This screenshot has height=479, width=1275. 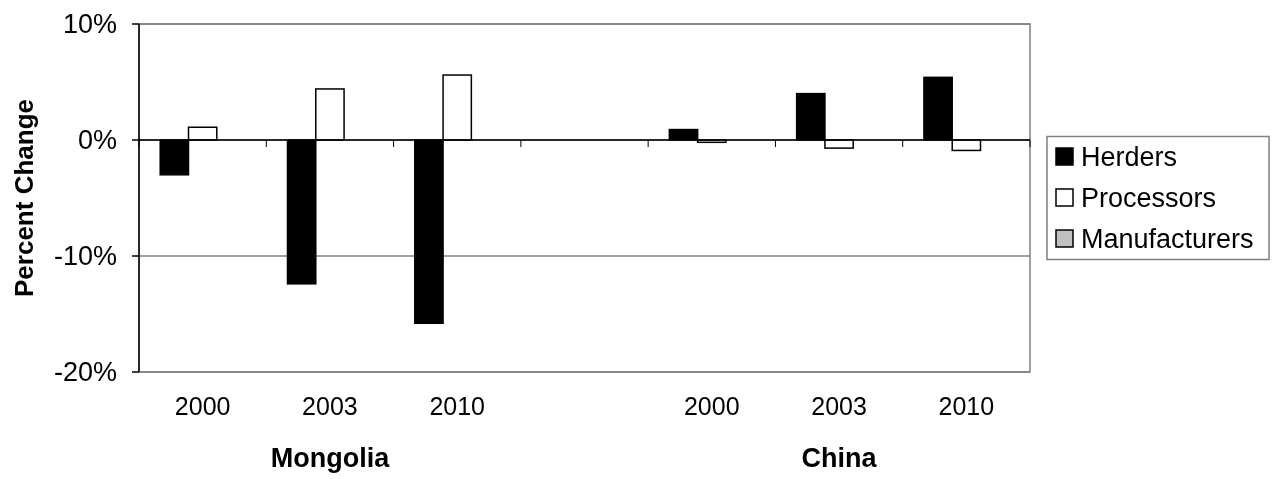 I want to click on y-tick-label: -10%, so click(x=85, y=256).